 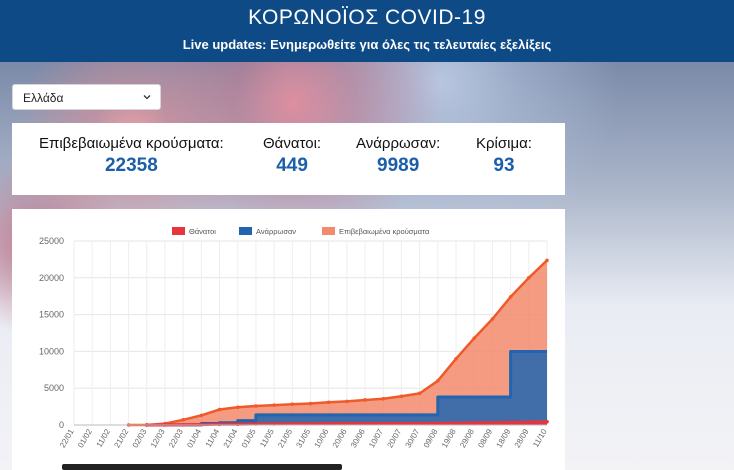 What do you see at coordinates (67, 438) in the screenshot?
I see `x-tick-label: 22/01` at bounding box center [67, 438].